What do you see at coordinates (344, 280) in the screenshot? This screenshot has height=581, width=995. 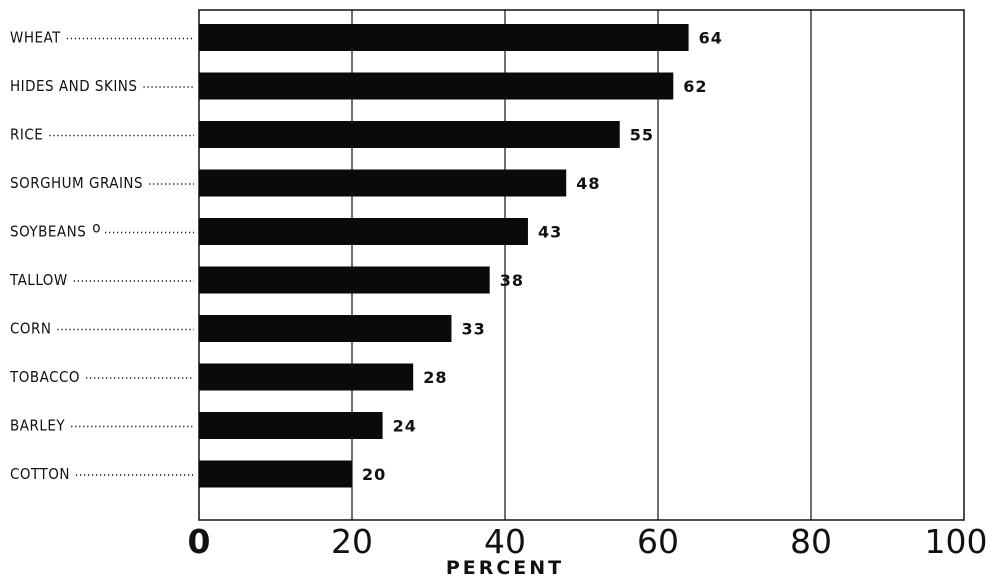 I see `bar-tallow` at bounding box center [344, 280].